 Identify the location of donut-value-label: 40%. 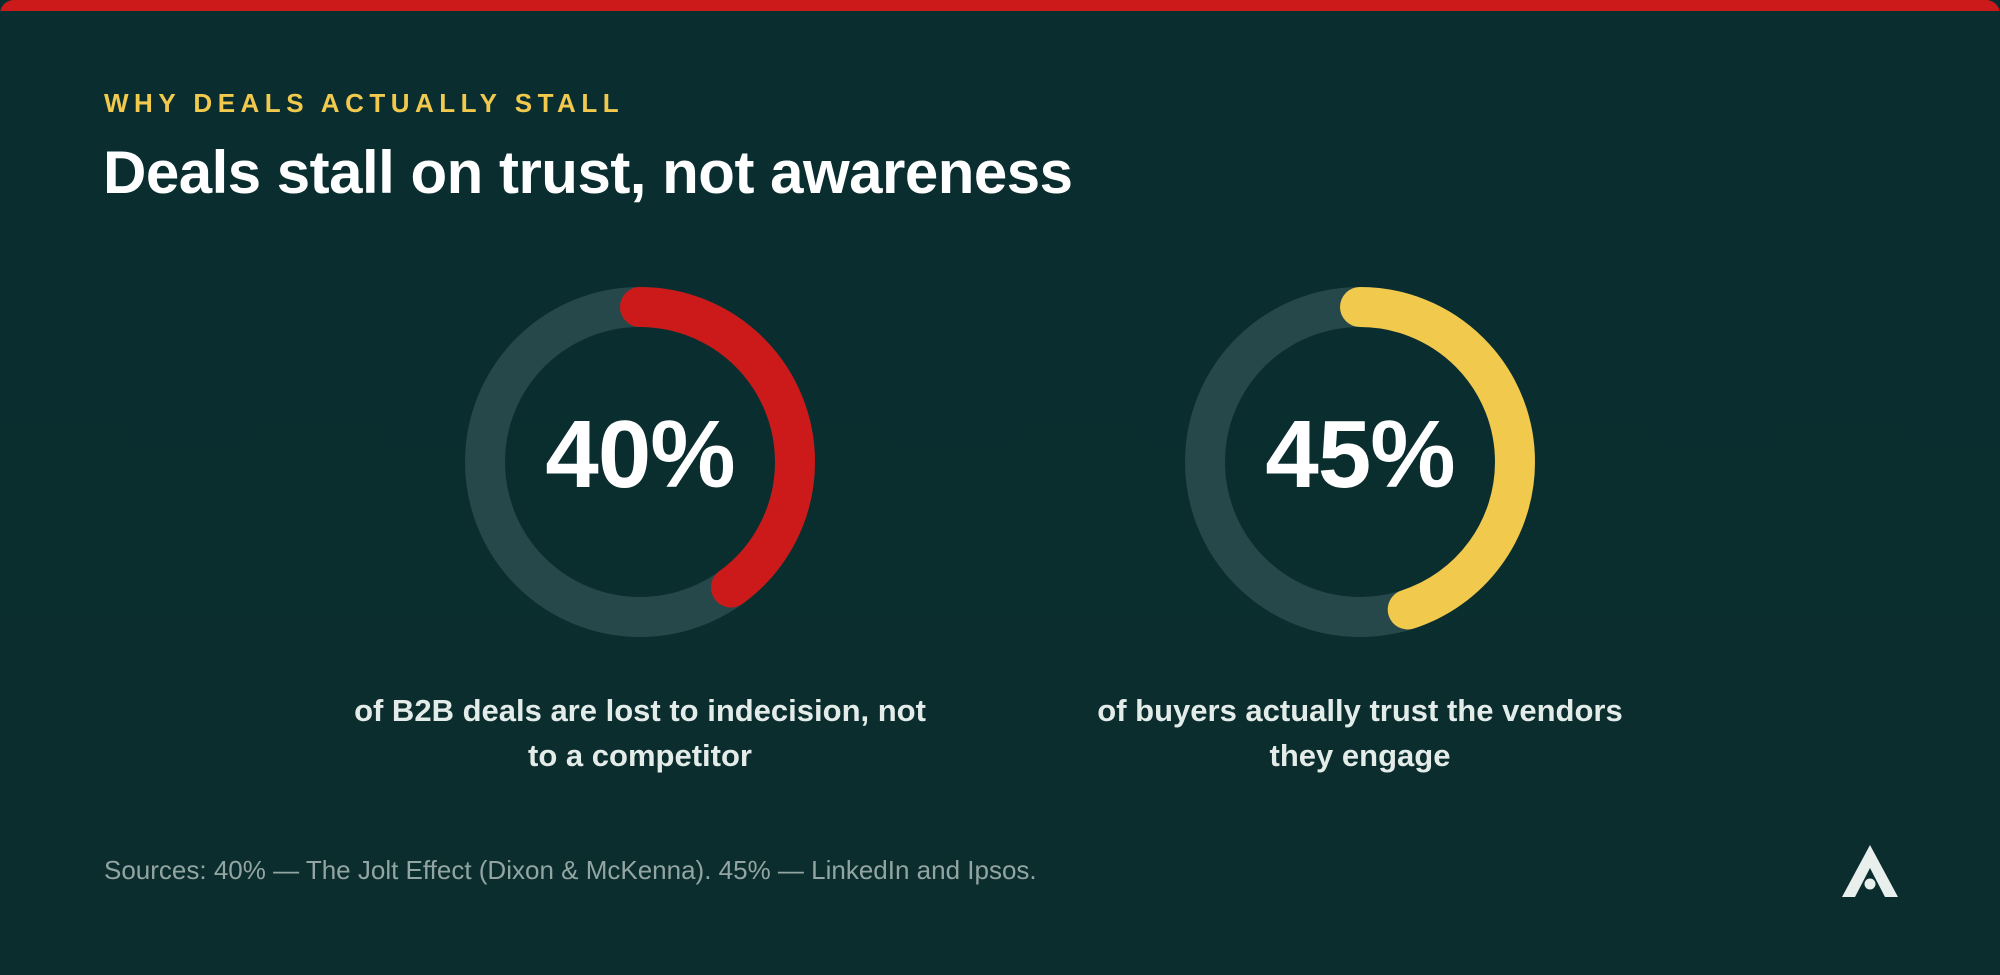
(640, 454).